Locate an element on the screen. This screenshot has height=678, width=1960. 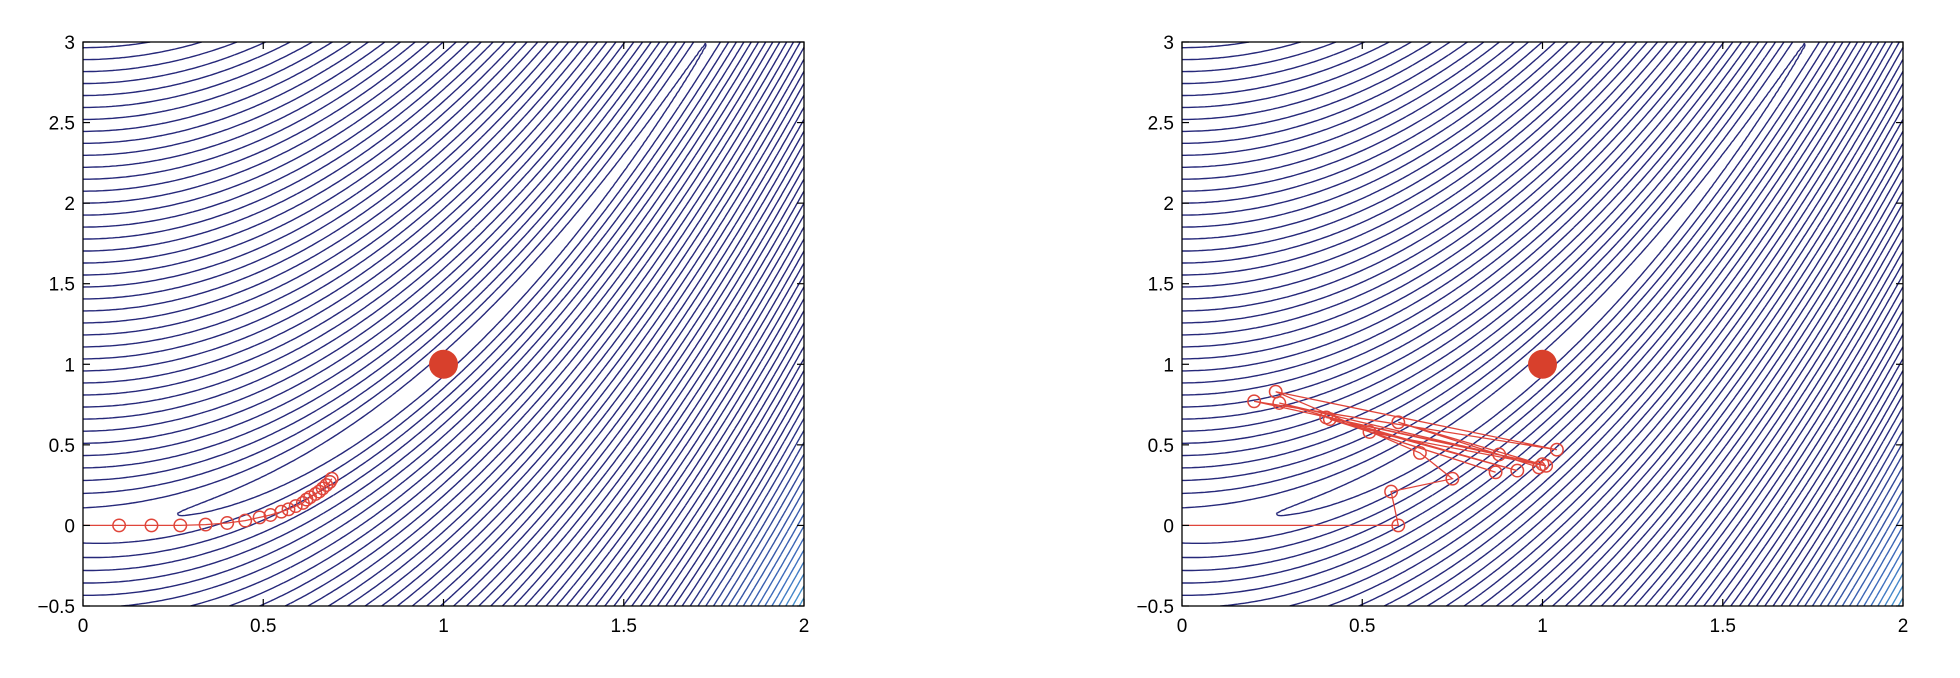
trajectory-line is located at coordinates (1370, 459).